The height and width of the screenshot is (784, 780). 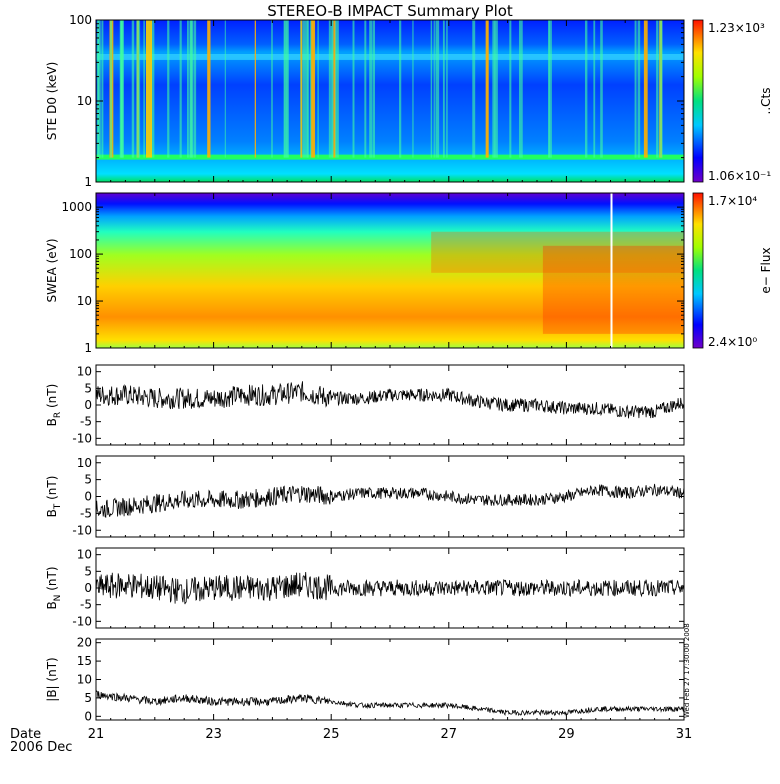 What do you see at coordinates (766, 270) in the screenshot?
I see `colorbar-title: e− Flux` at bounding box center [766, 270].